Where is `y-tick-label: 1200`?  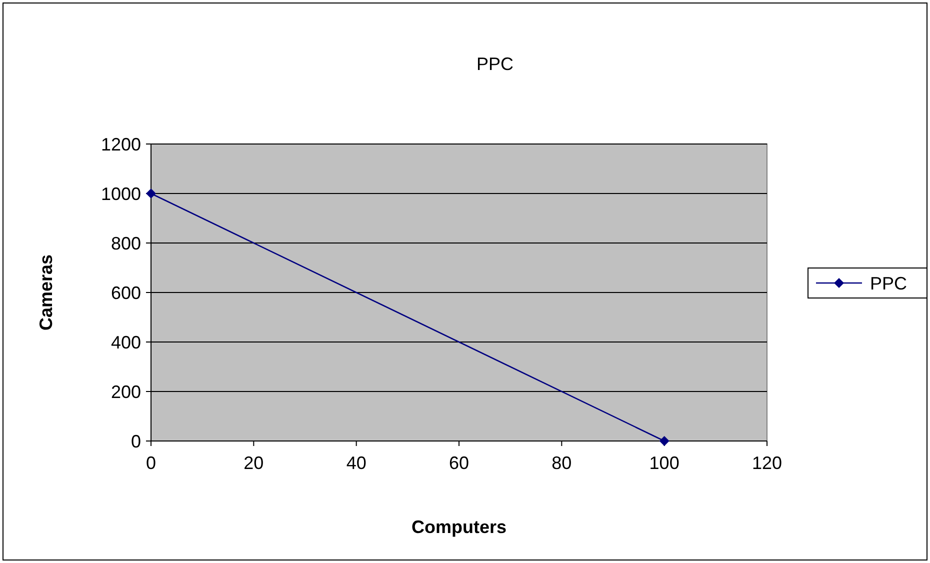
y-tick-label: 1200 is located at coordinates (120, 144).